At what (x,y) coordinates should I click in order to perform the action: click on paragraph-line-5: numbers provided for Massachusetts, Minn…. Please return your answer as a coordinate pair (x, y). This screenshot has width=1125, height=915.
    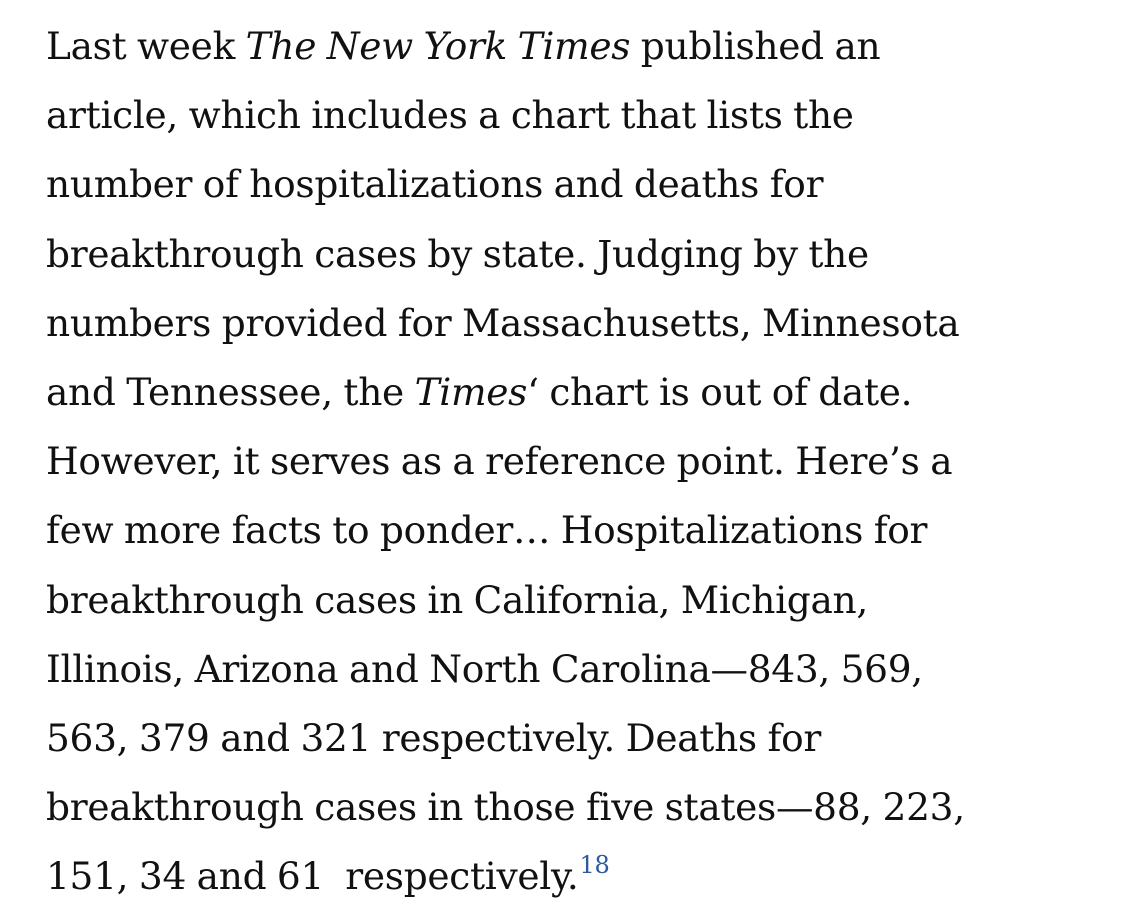
    Looking at the image, I should click on (503, 322).